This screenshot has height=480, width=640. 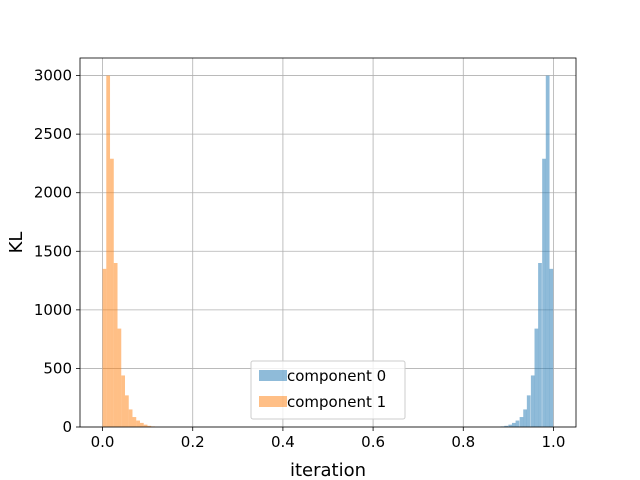 What do you see at coordinates (53, 76) in the screenshot?
I see `y-tick-label: 3000` at bounding box center [53, 76].